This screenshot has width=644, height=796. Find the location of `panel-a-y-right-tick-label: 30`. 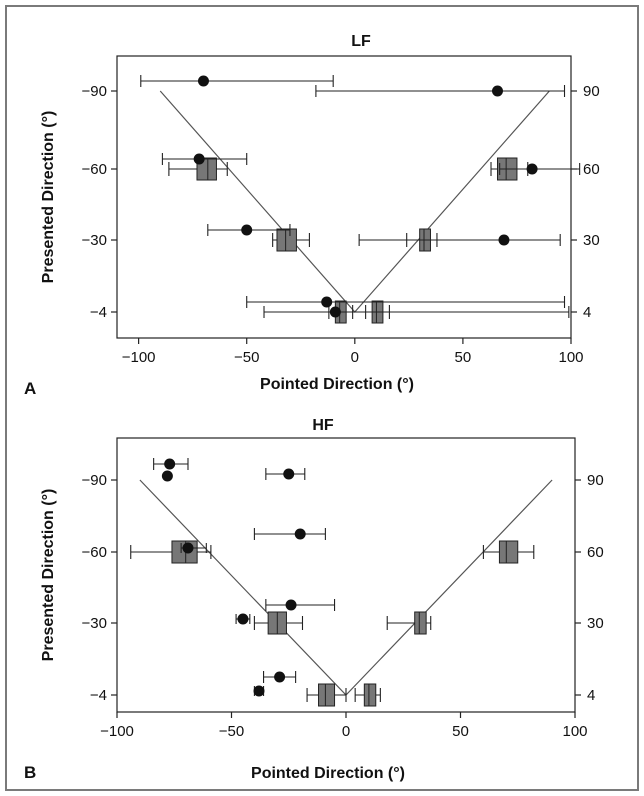

panel-a-y-right-tick-label: 30 is located at coordinates (591, 240).